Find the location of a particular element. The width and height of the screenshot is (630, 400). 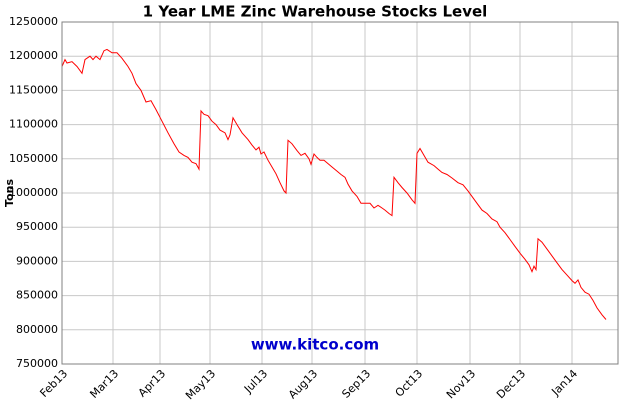

y-tick-label: 950000 is located at coordinates (37, 226).